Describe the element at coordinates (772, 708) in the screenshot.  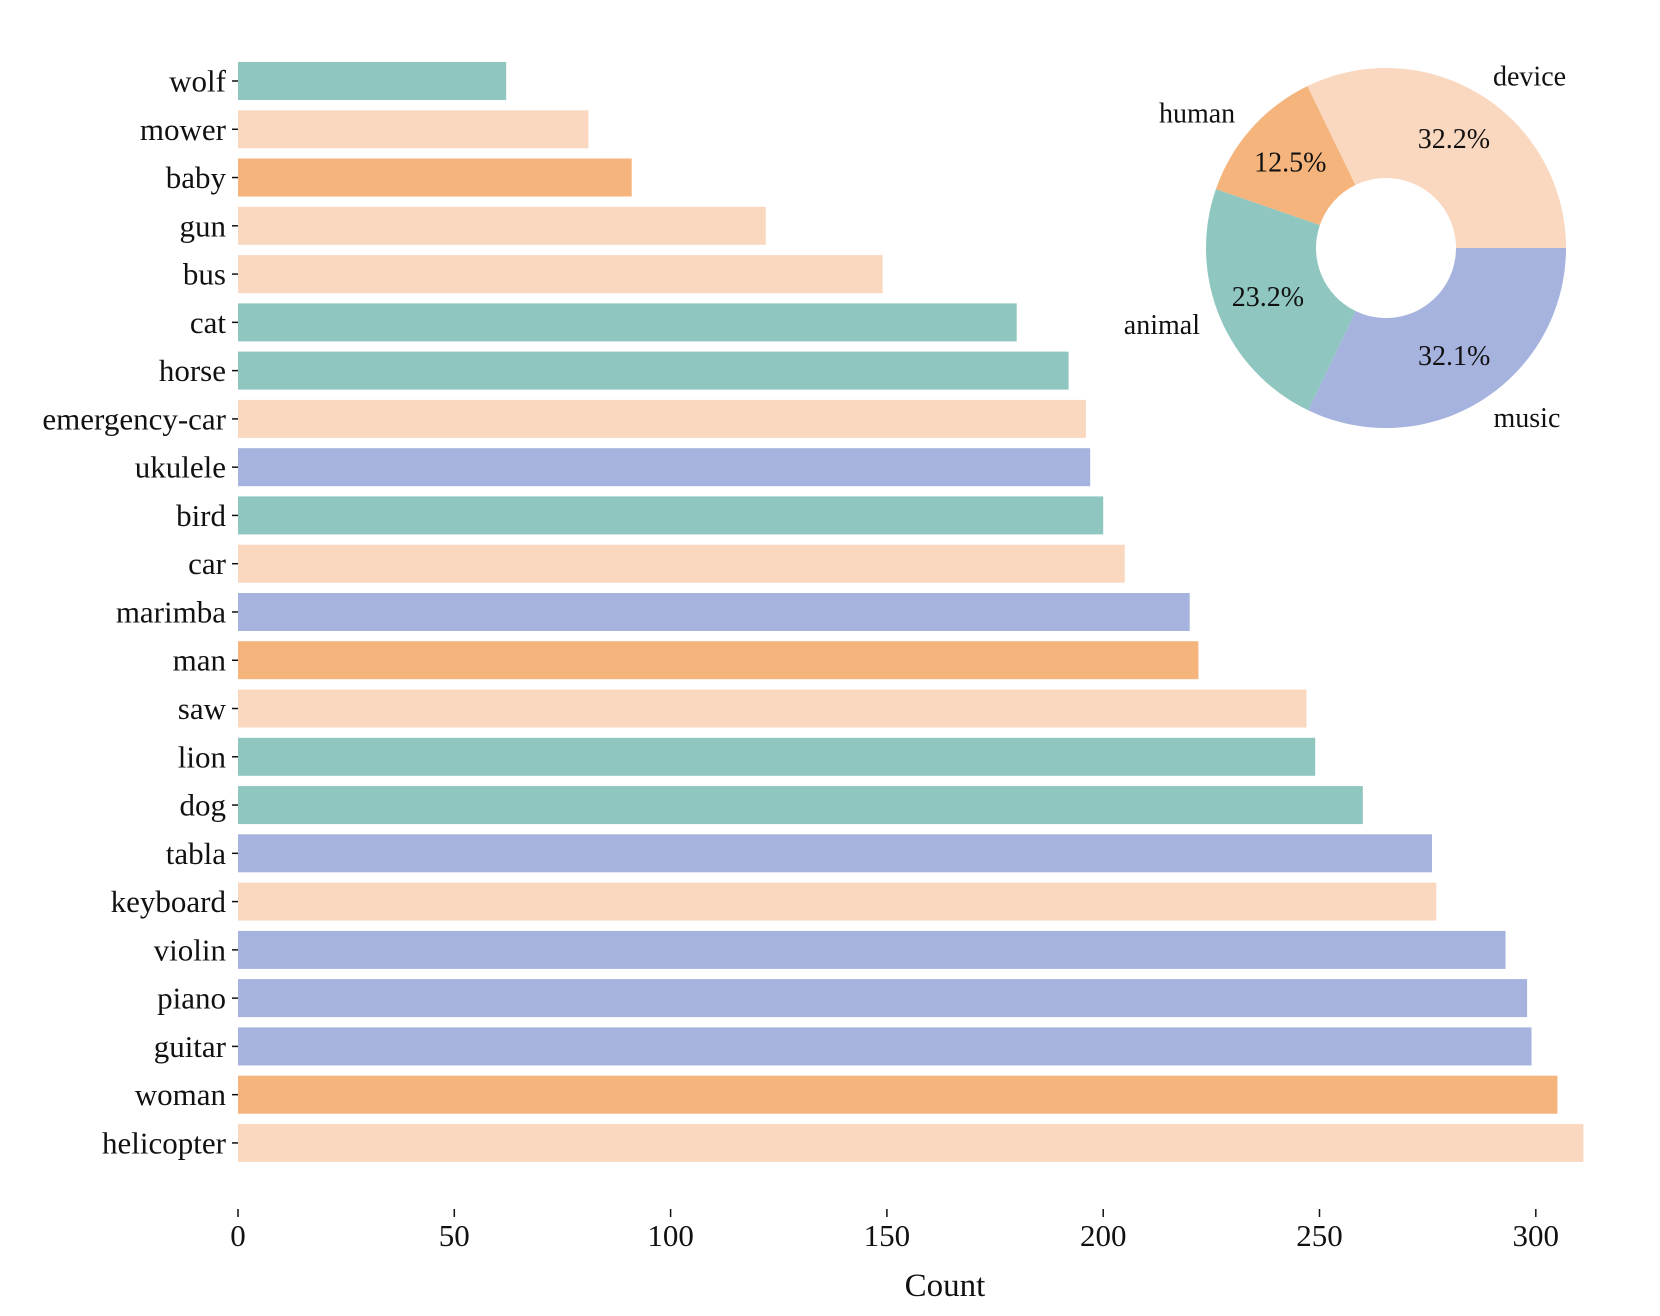
I see `bar-saw` at that location.